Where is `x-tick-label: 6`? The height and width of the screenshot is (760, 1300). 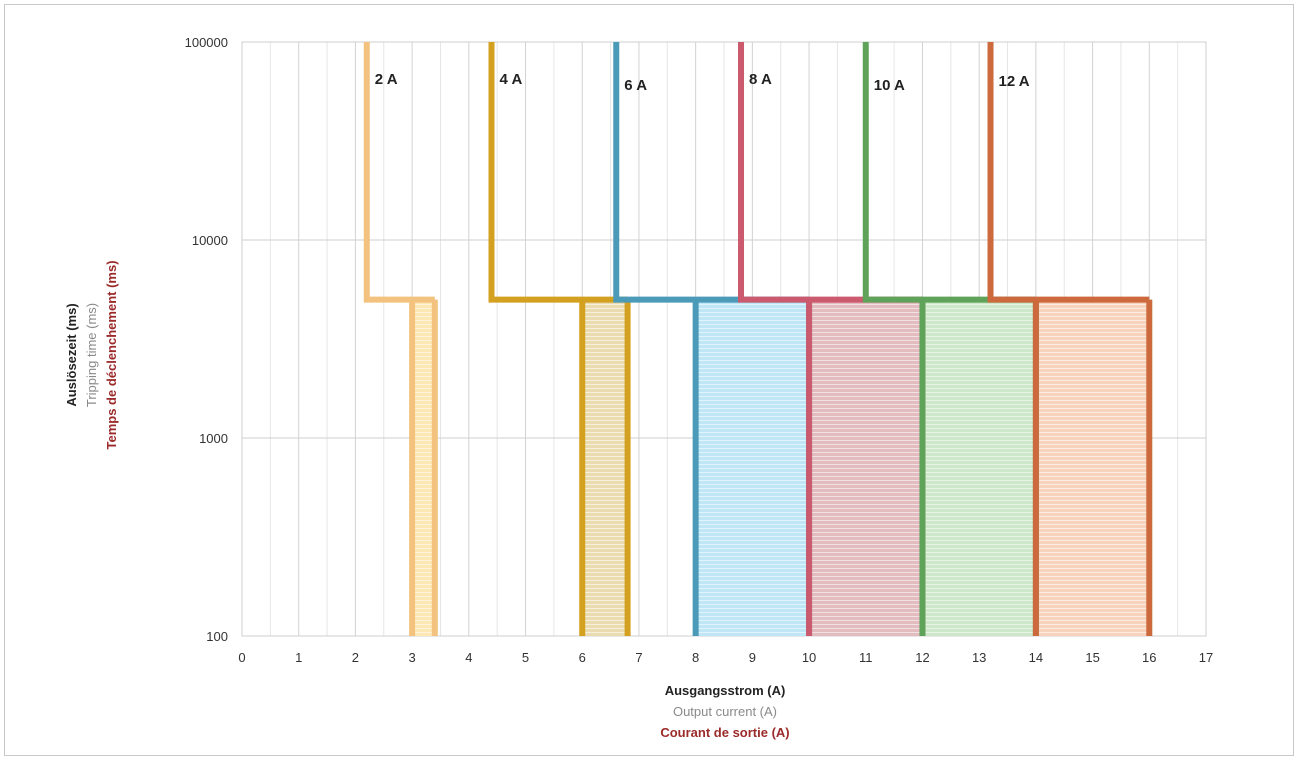
x-tick-label: 6 is located at coordinates (582, 657).